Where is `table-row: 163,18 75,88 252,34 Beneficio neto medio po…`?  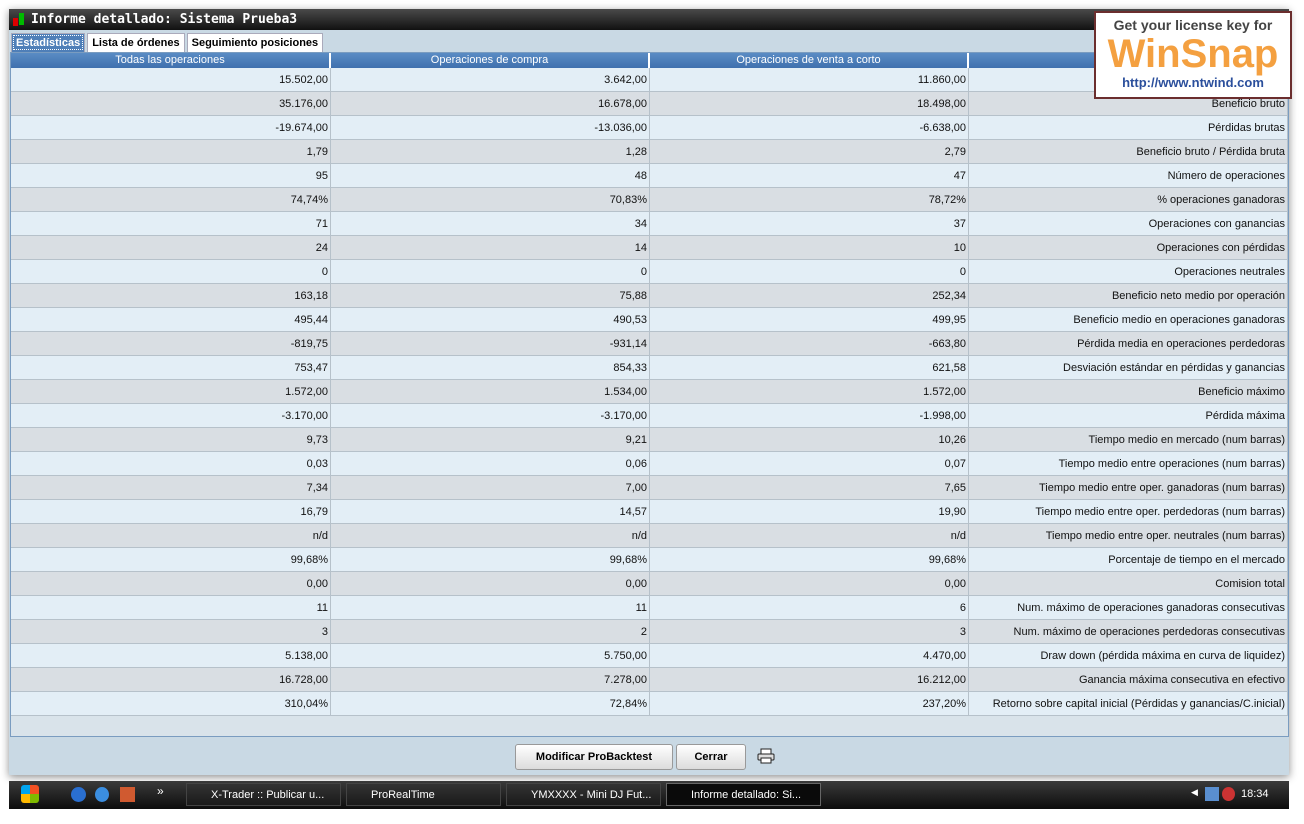
table-row: 163,18 75,88 252,34 Beneficio neto medio po… is located at coordinates (649, 296).